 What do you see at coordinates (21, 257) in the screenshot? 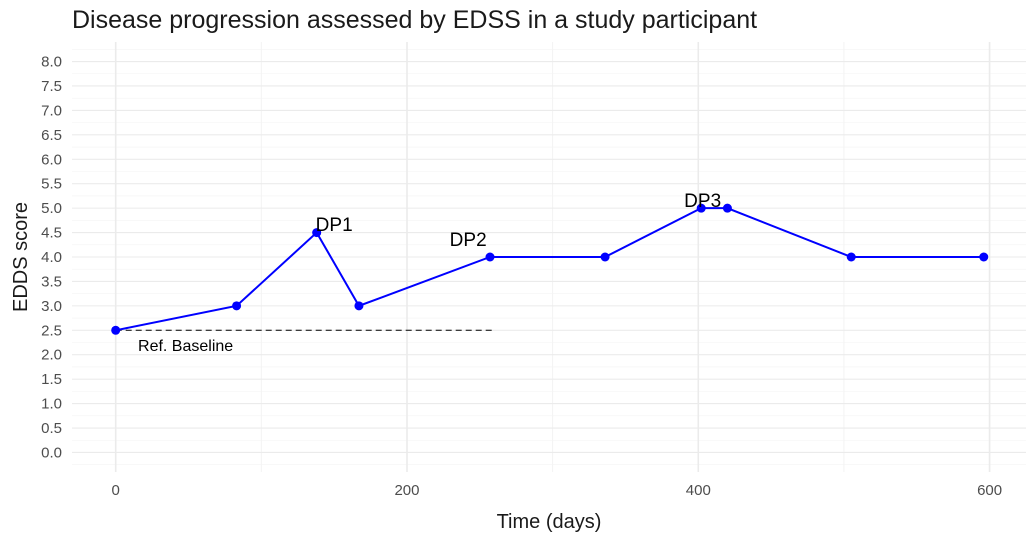
I see `y-axis-title: EDDS score` at bounding box center [21, 257].